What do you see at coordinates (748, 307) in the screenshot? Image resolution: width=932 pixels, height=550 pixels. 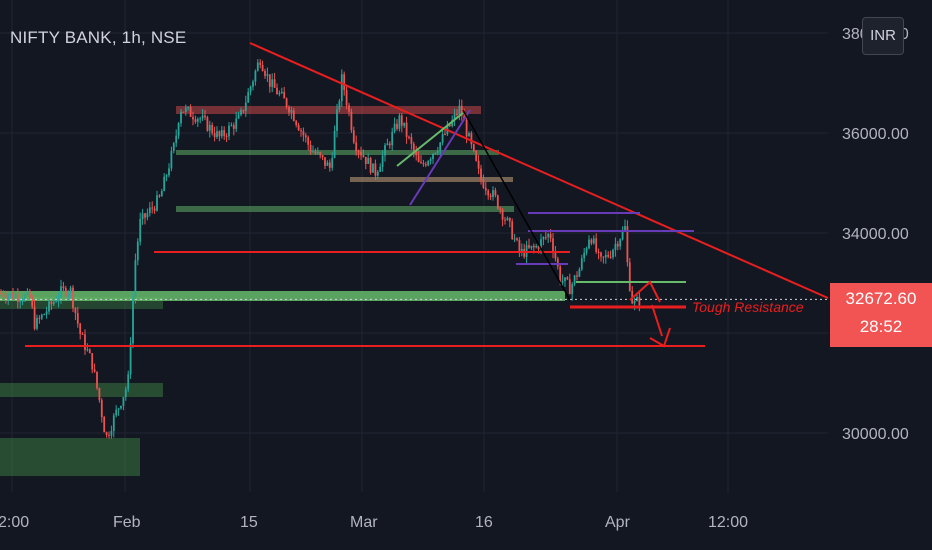 I see `tough-resistance-label: Tough Resistance` at bounding box center [748, 307].